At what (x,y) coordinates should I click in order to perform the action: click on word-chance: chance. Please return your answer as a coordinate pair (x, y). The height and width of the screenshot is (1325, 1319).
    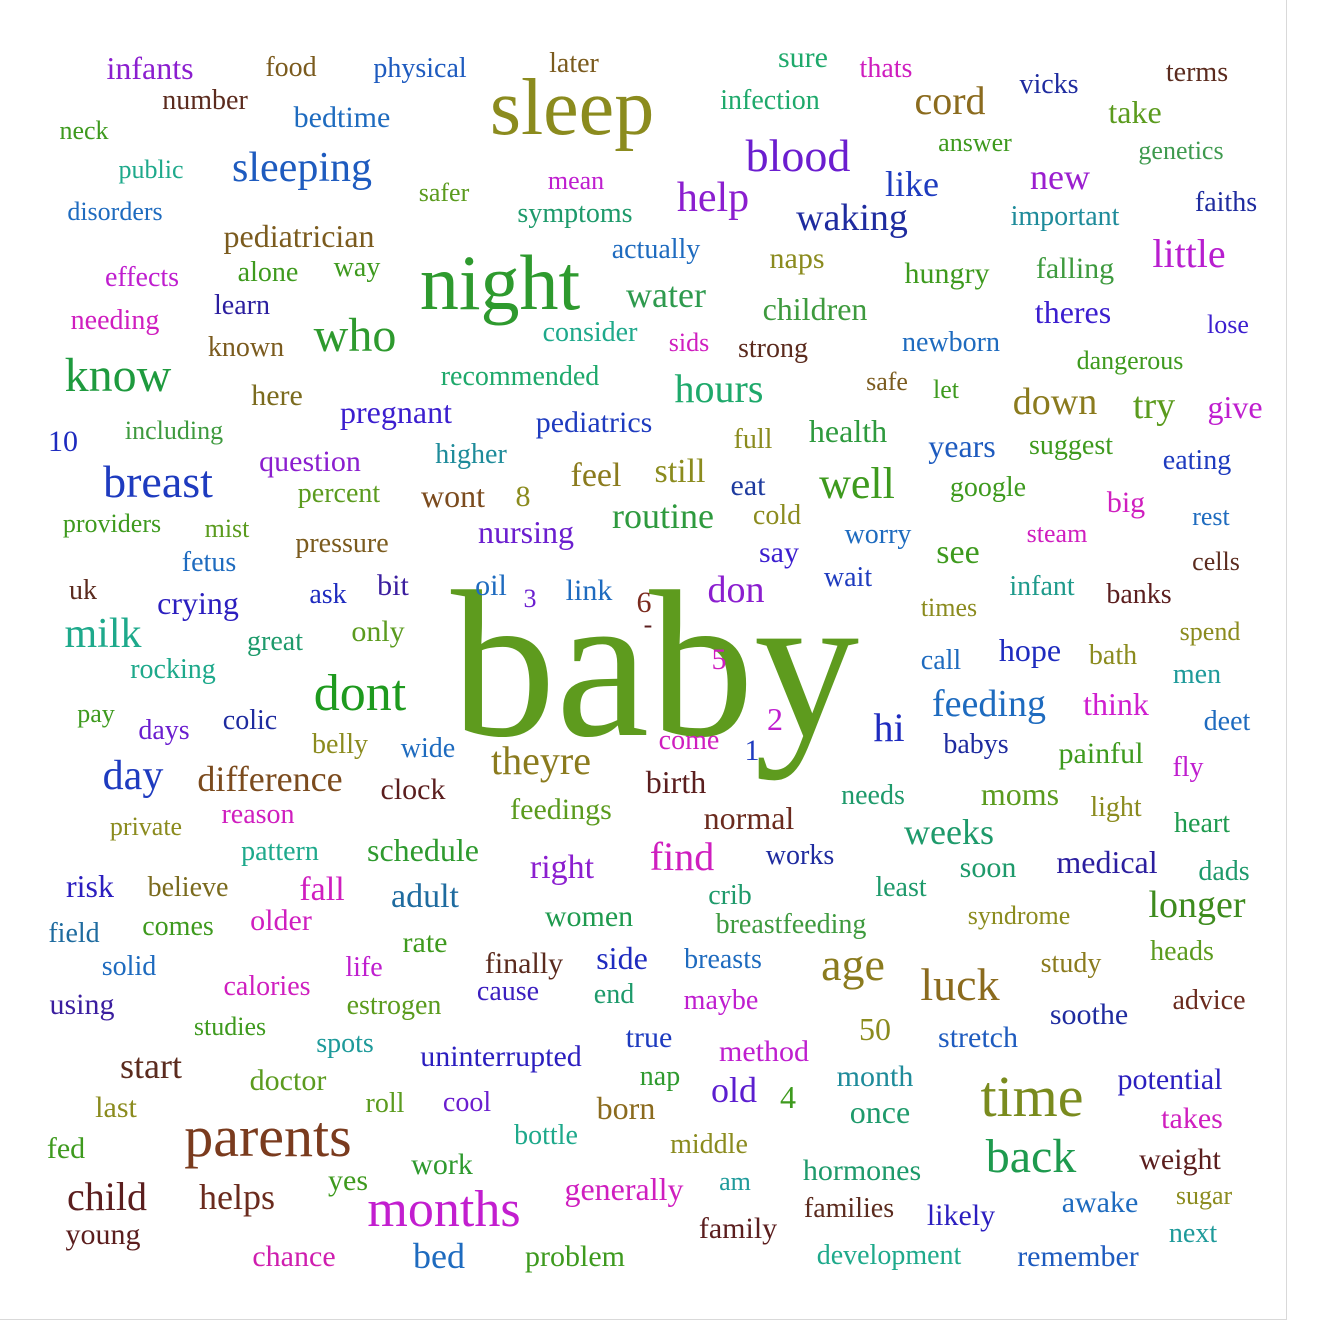
    Looking at the image, I should click on (294, 1256).